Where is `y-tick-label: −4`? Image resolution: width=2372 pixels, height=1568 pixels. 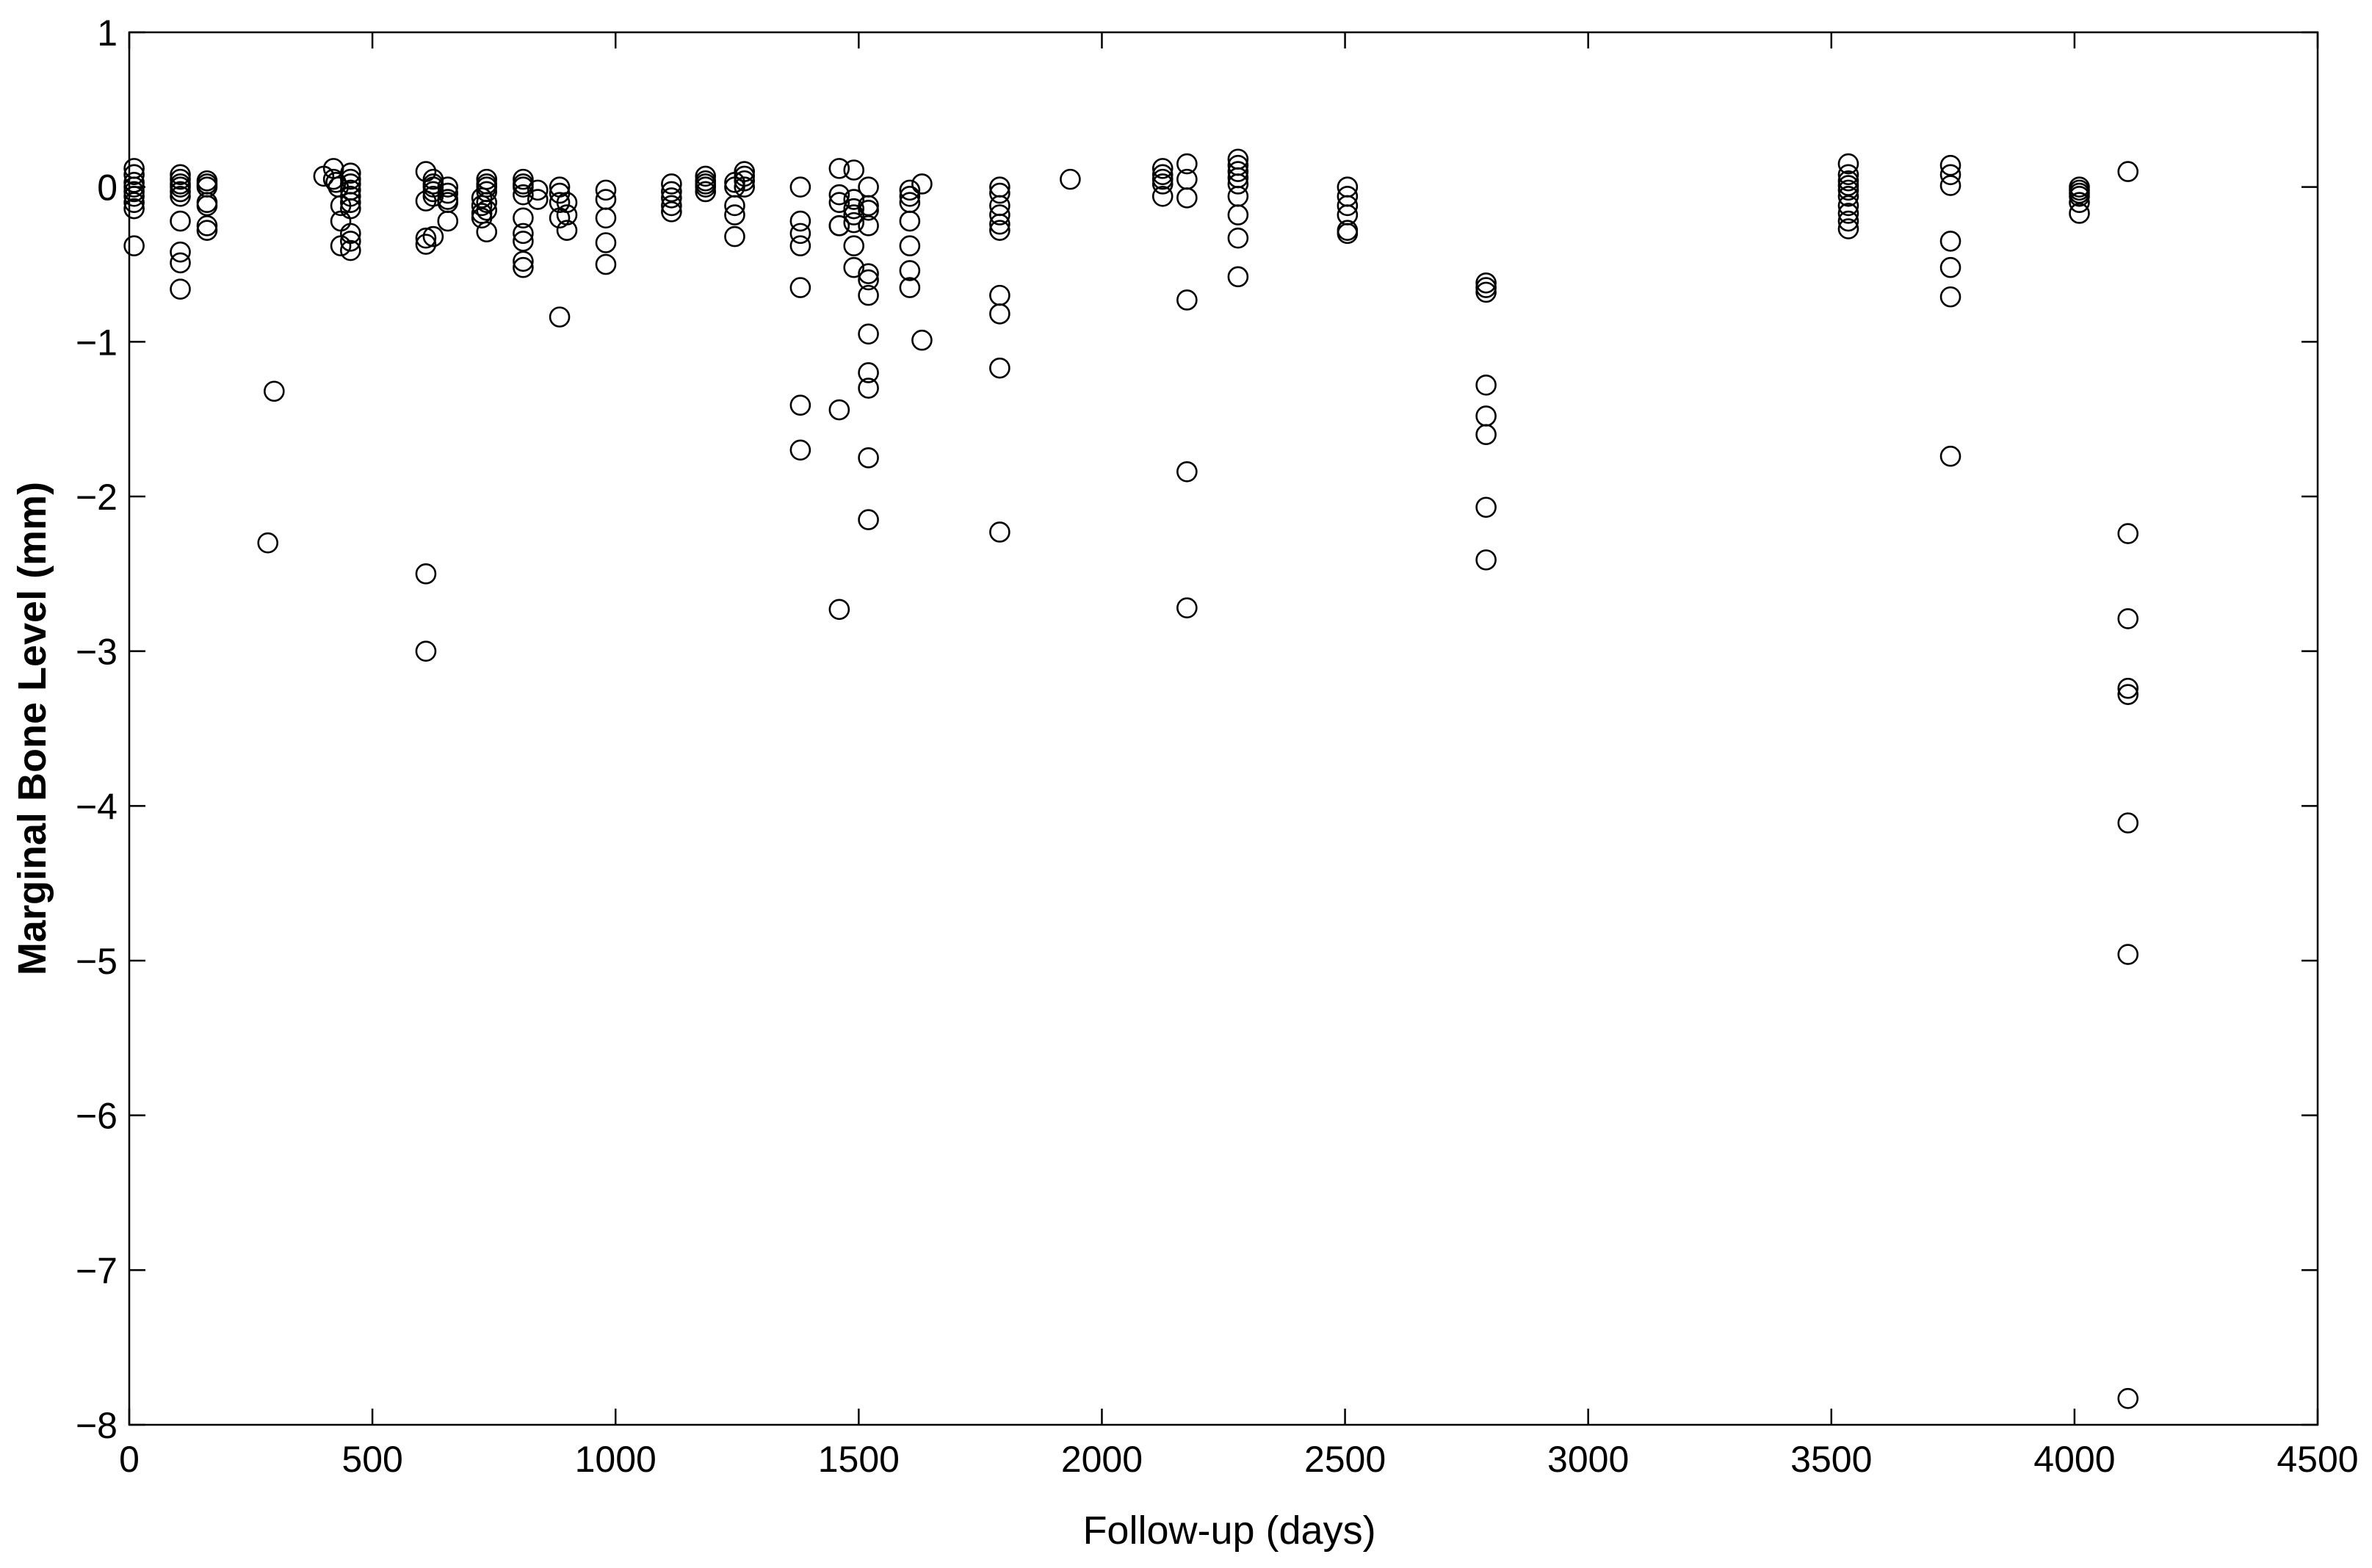
y-tick-label: −4 is located at coordinates (96, 806).